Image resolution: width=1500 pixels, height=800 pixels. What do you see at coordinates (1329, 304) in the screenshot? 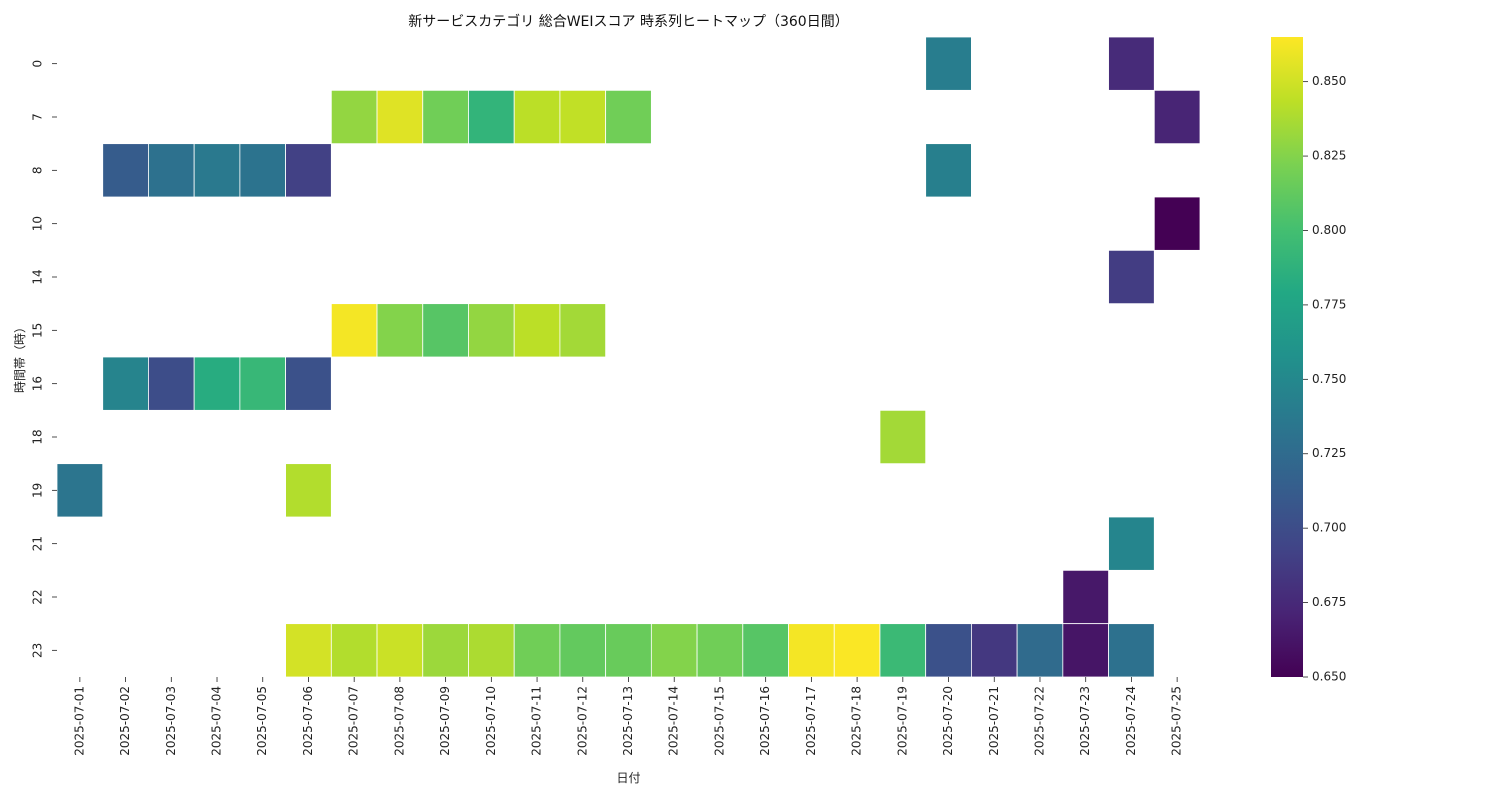
I see `colorbar-tick-label: 0.775` at bounding box center [1329, 304].